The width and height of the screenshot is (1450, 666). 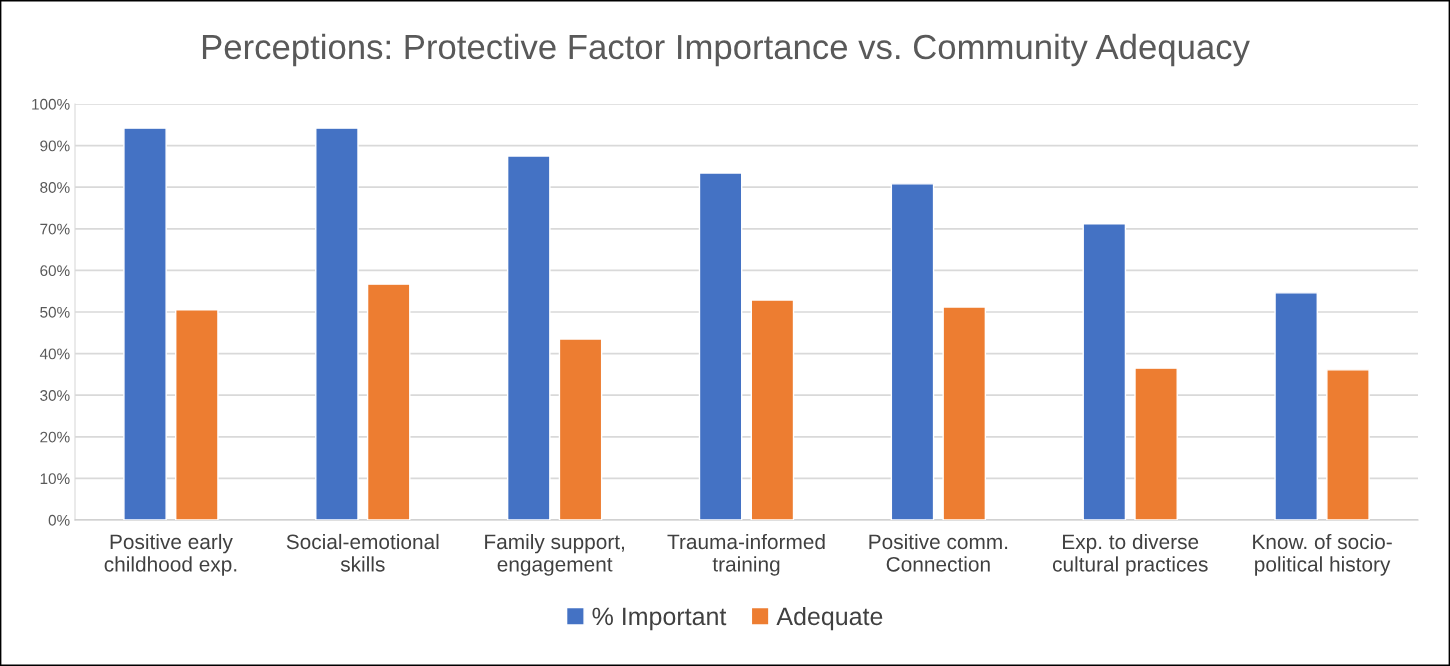 What do you see at coordinates (51, 104) in the screenshot?
I see `y-tick-label: 100%` at bounding box center [51, 104].